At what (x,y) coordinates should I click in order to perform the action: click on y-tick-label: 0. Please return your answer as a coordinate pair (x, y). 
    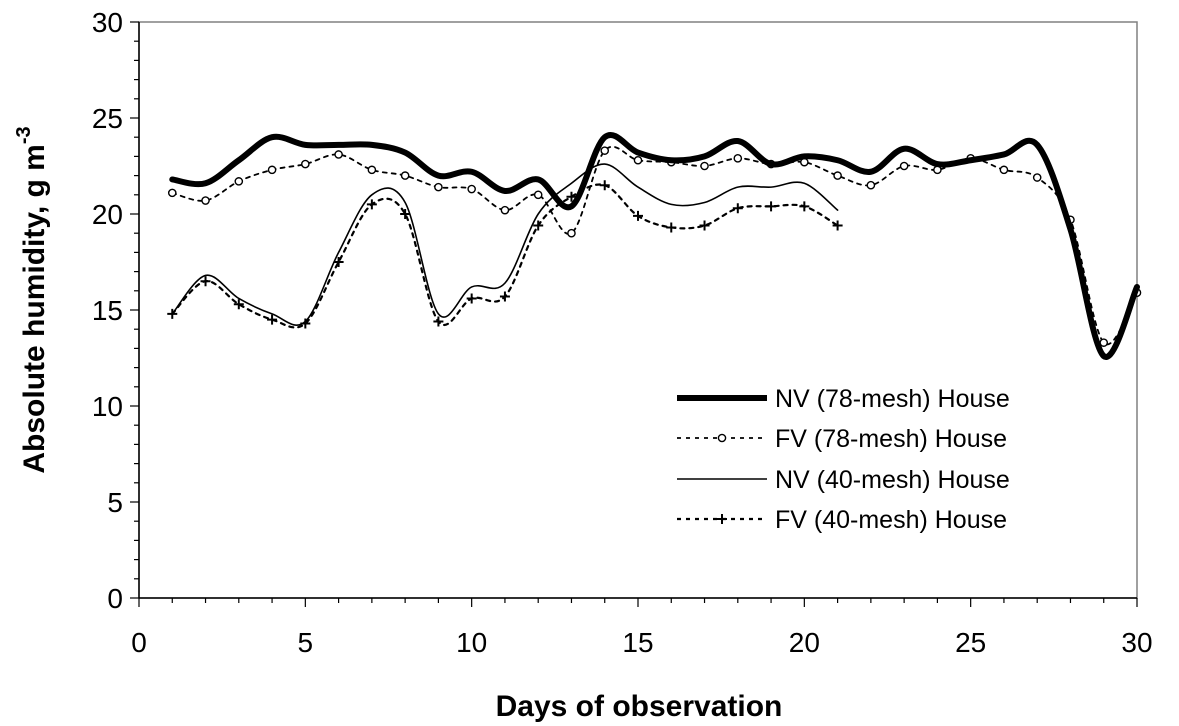
    Looking at the image, I should click on (115, 598).